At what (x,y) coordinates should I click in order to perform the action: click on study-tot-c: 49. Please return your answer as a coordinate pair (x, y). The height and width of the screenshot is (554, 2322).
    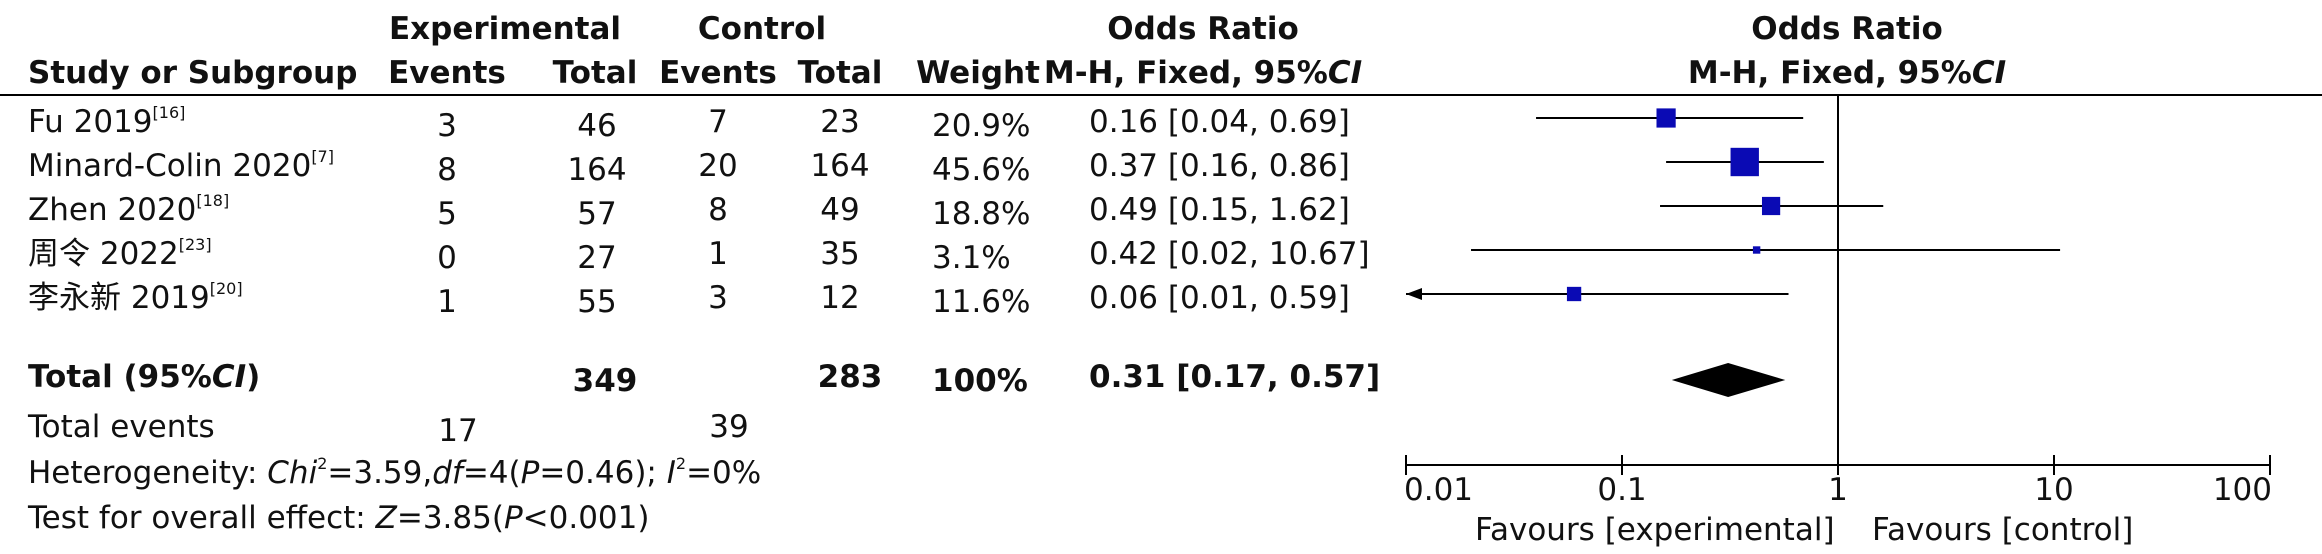
    Looking at the image, I should click on (840, 210).